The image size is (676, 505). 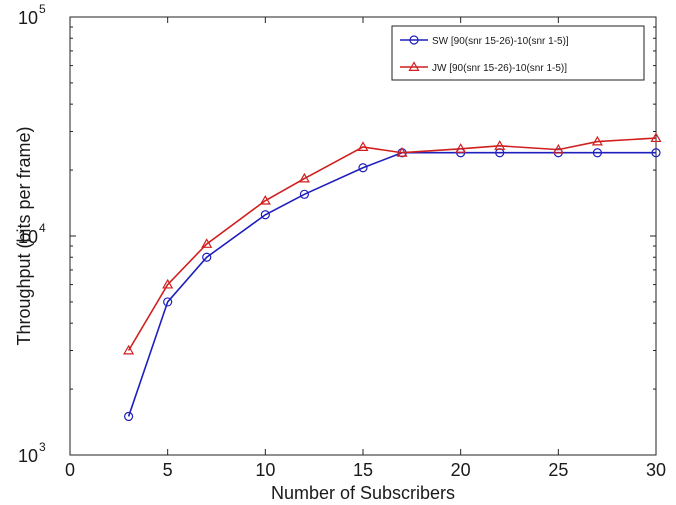 What do you see at coordinates (168, 470) in the screenshot?
I see `x-tick-label: 5` at bounding box center [168, 470].